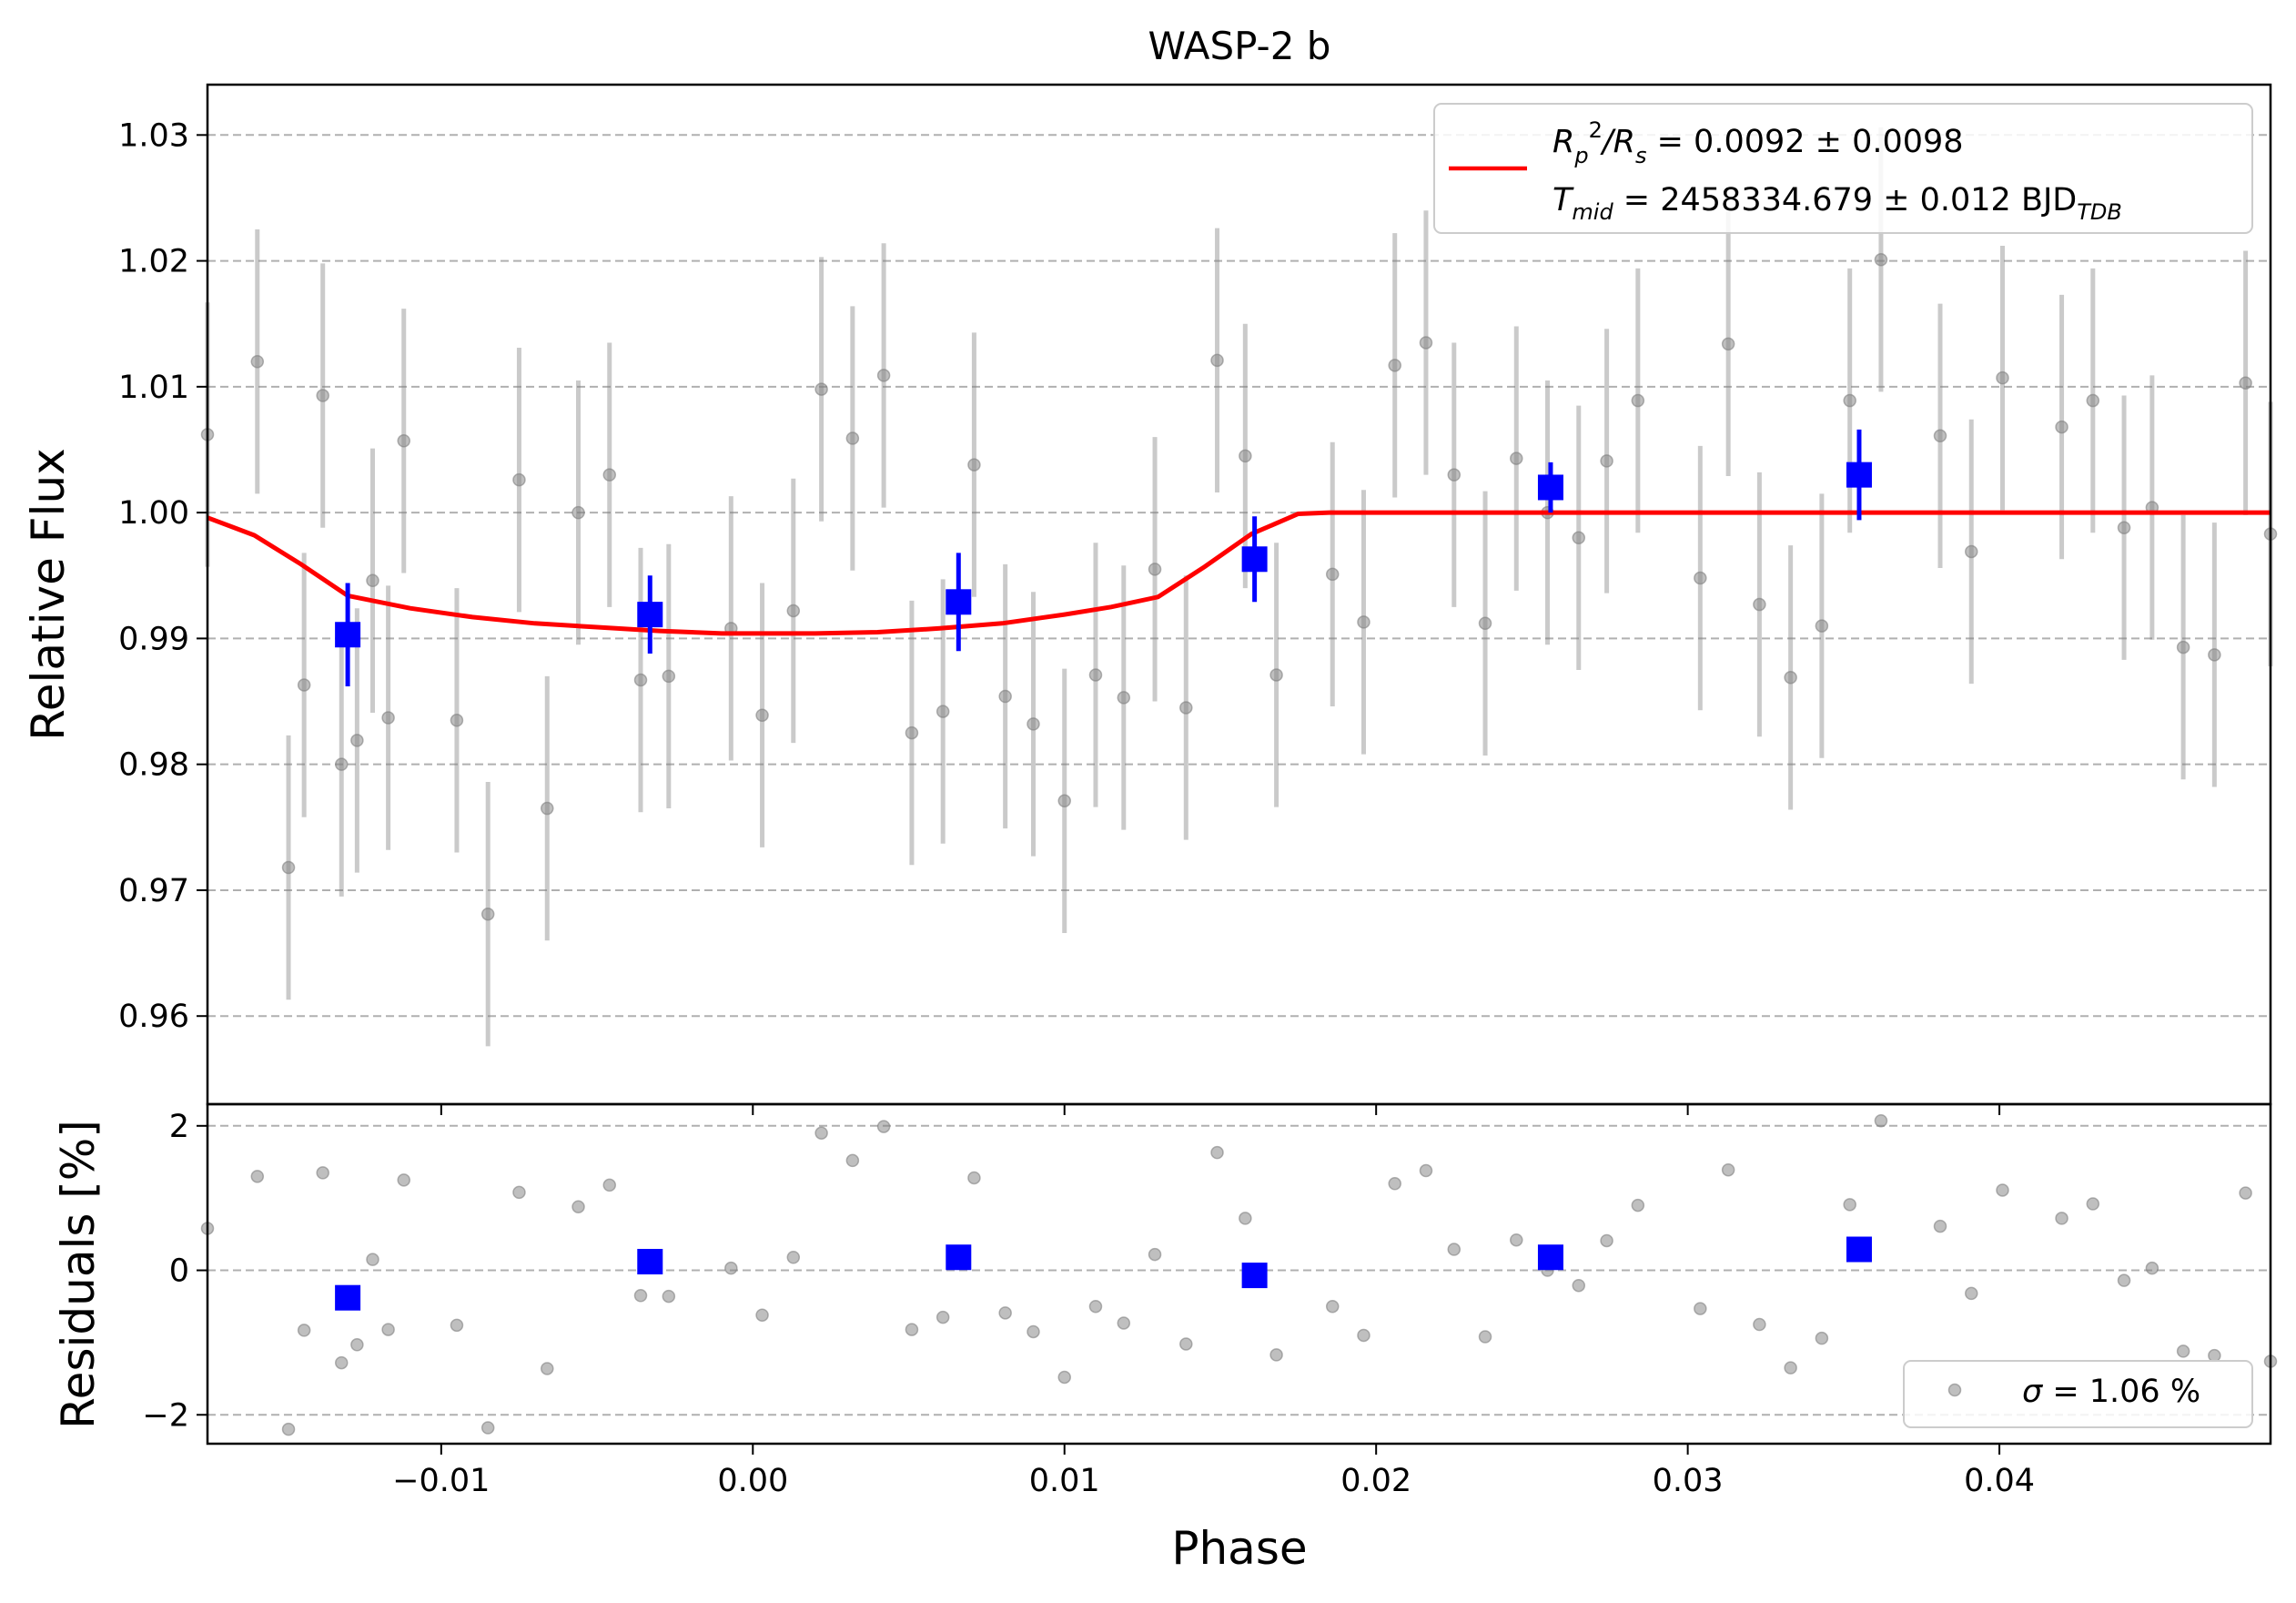 The height and width of the screenshot is (1603, 2296). What do you see at coordinates (165, 1415) in the screenshot?
I see `bottom-y-tick-label: −2` at bounding box center [165, 1415].